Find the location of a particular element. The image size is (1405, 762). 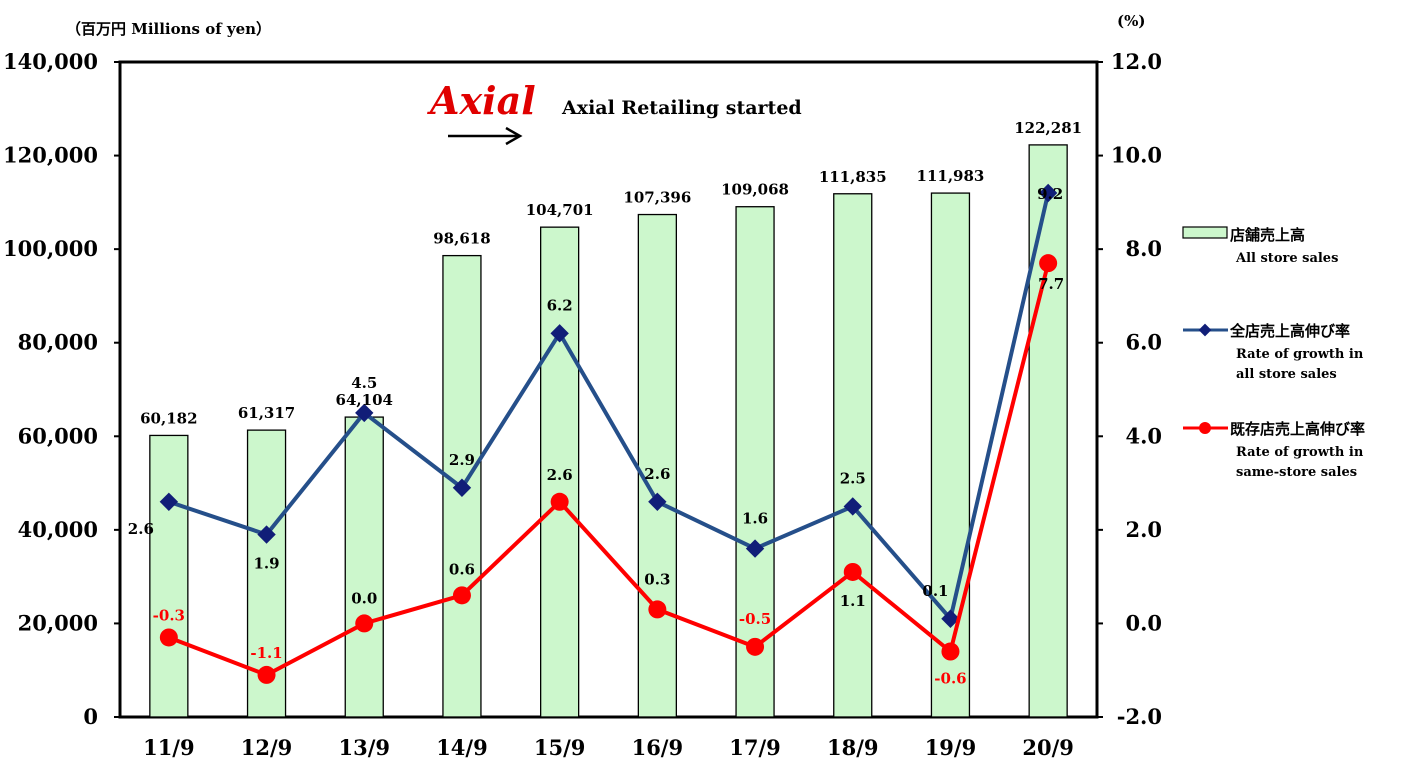

bar-value-label: 104,701 is located at coordinates (560, 210).